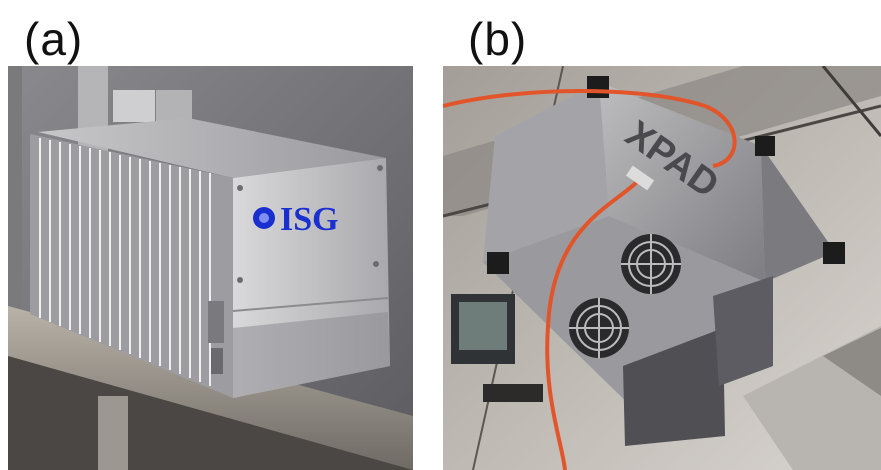 This screenshot has height=470, width=881. I want to click on isg-logo: ISG, so click(296, 219).